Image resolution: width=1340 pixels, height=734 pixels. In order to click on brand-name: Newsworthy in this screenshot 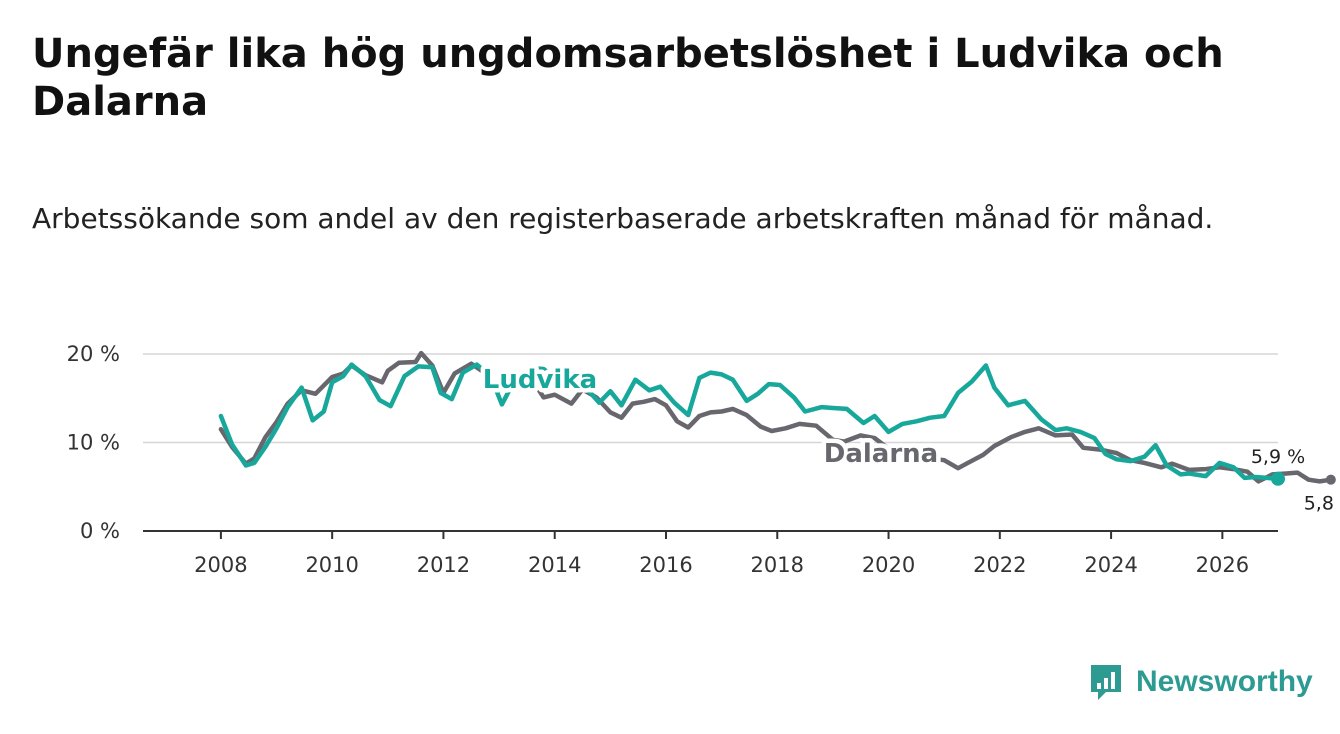, I will do `click(1224, 681)`.